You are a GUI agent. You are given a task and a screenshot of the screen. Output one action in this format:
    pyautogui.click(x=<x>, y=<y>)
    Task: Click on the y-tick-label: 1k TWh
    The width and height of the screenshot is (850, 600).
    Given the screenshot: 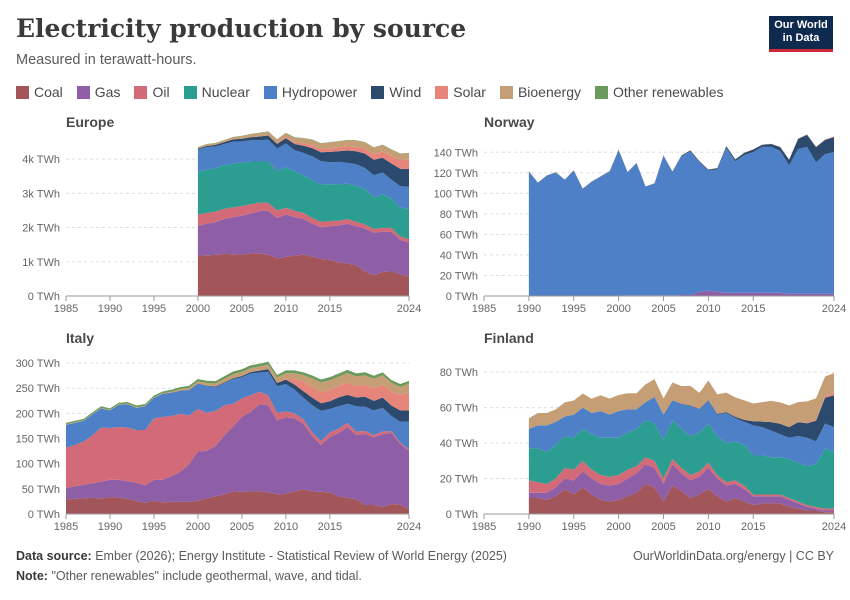 What is the action you would take?
    pyautogui.click(x=41, y=263)
    